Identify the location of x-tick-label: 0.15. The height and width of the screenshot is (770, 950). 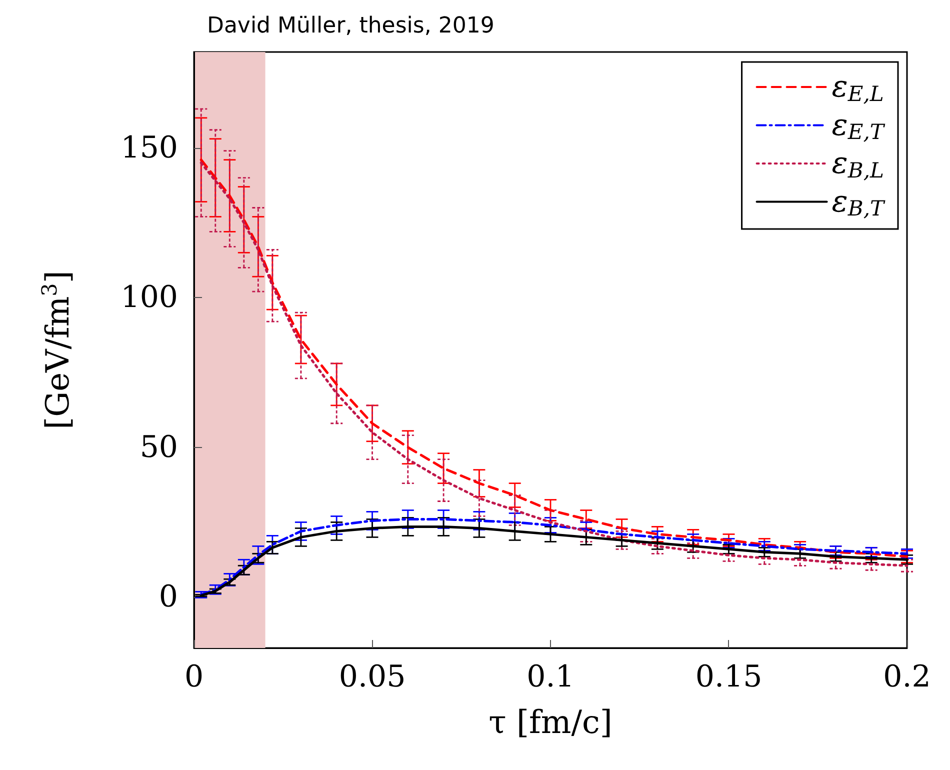
(728, 677).